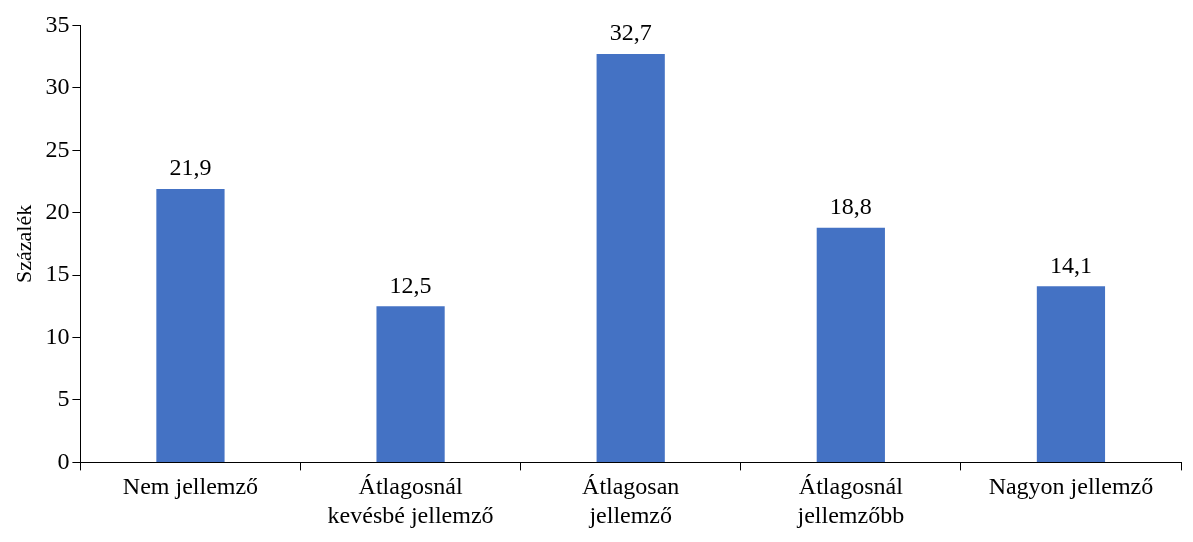  Describe the element at coordinates (410, 500) in the screenshot. I see `x-tick-label: Átlagosnál kevésbé jellemző` at that location.